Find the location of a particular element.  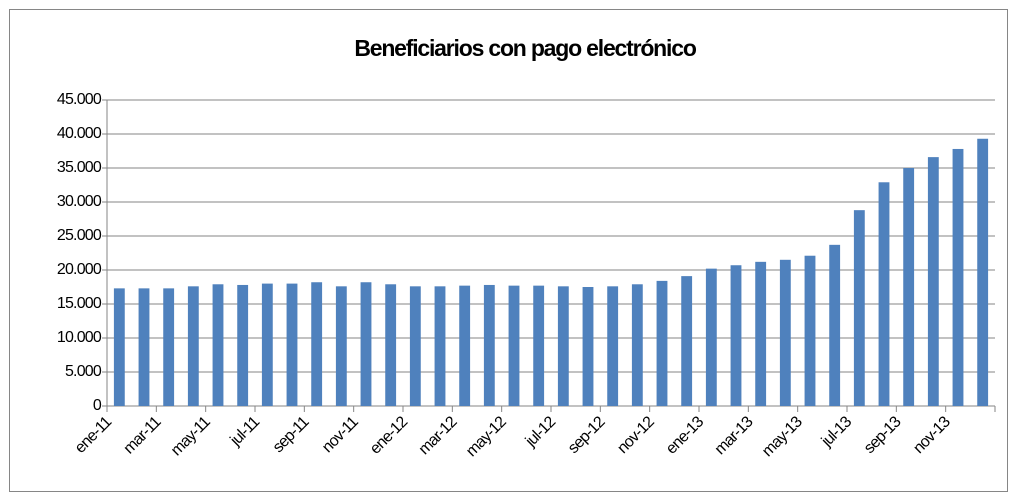

y-tick-label: 10.000 is located at coordinates (79, 337).